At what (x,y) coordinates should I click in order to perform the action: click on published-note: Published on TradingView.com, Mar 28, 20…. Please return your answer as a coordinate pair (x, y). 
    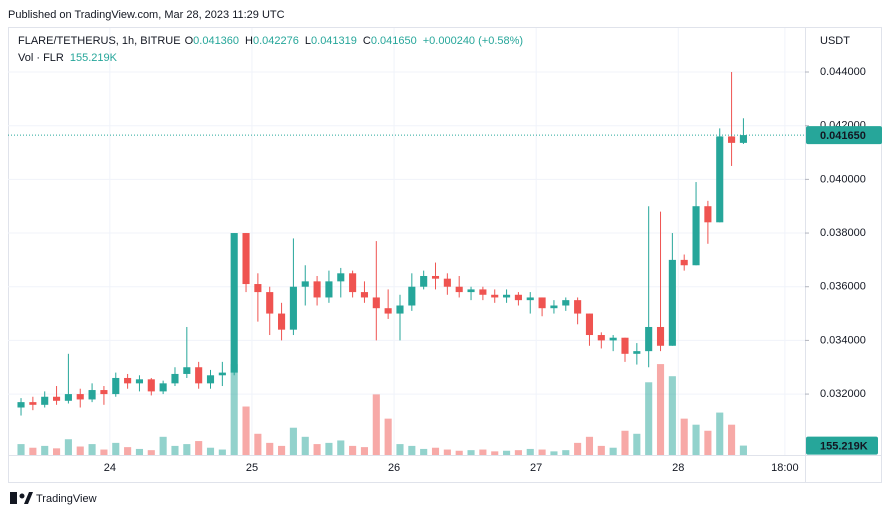
    Looking at the image, I should click on (146, 15).